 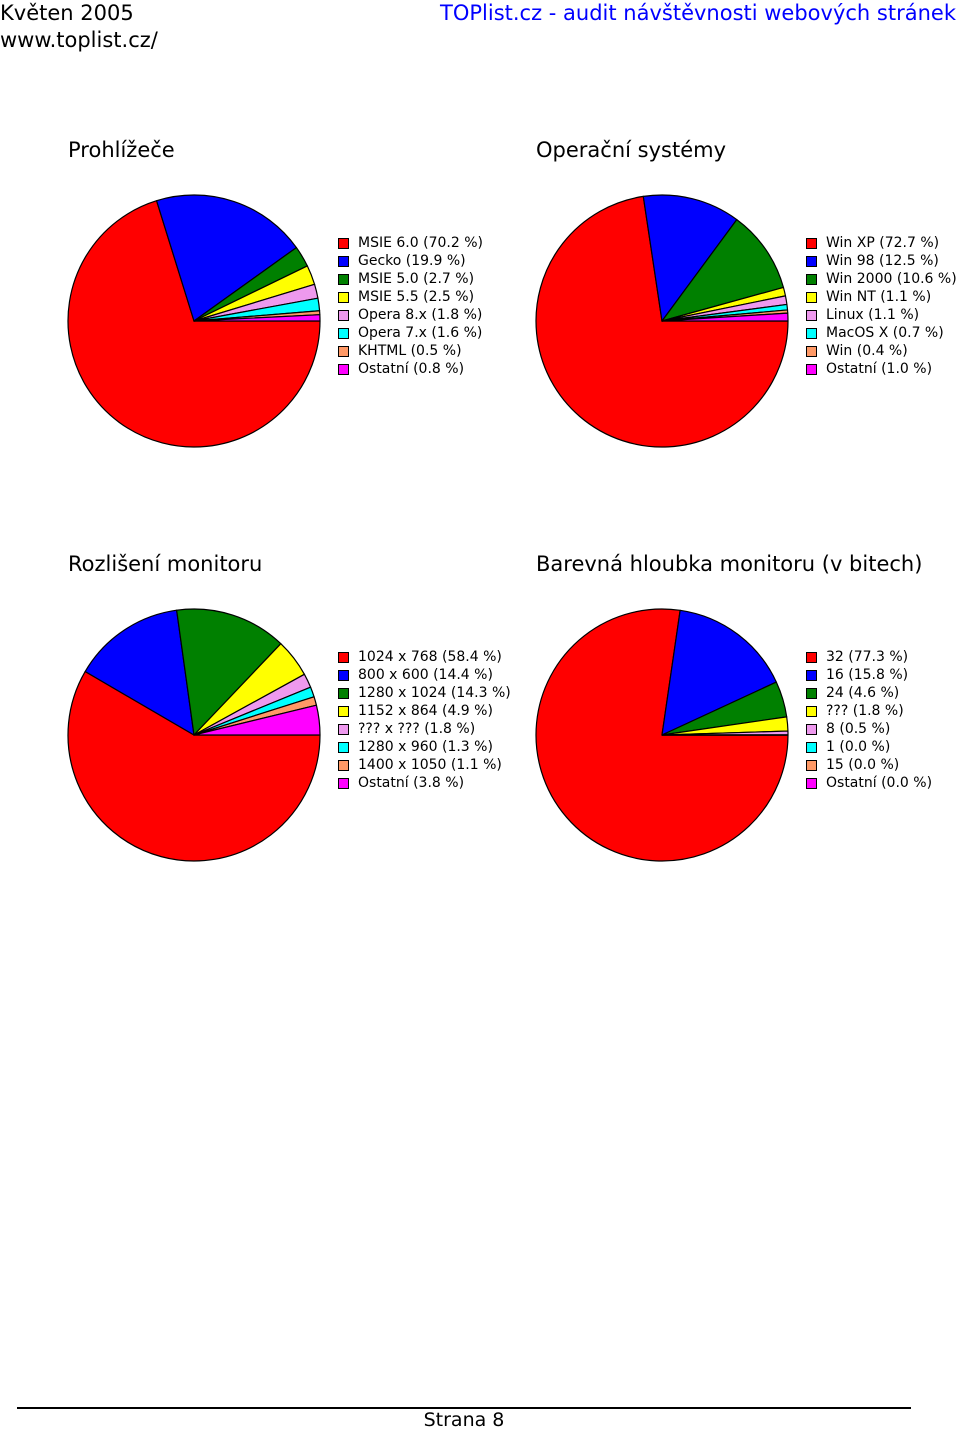 I want to click on legend-item: Gecko (19.9 %), so click(x=410, y=261).